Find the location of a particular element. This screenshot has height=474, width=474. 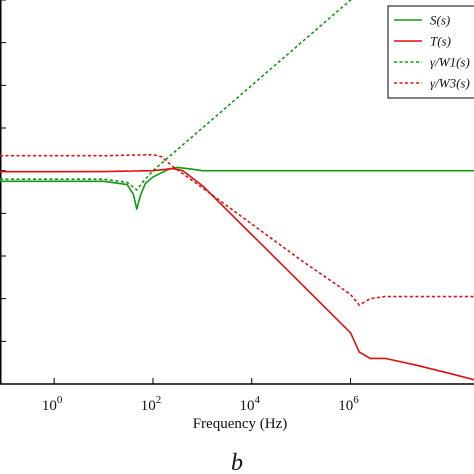

x-tick-label-exponent: 0 is located at coordinates (60, 400).